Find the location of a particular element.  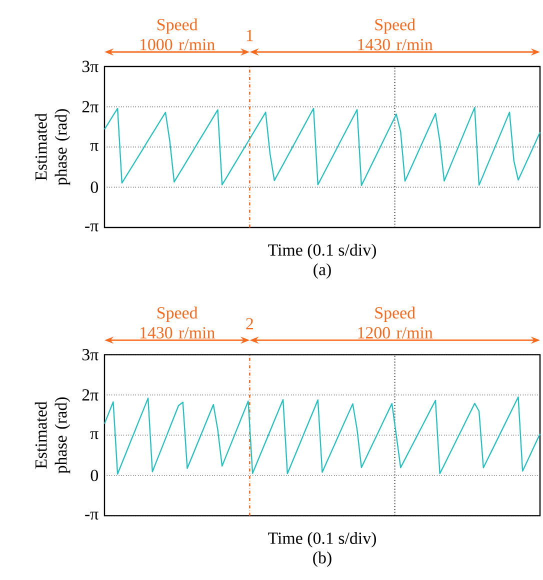

text: (b) is located at coordinates (322, 559).